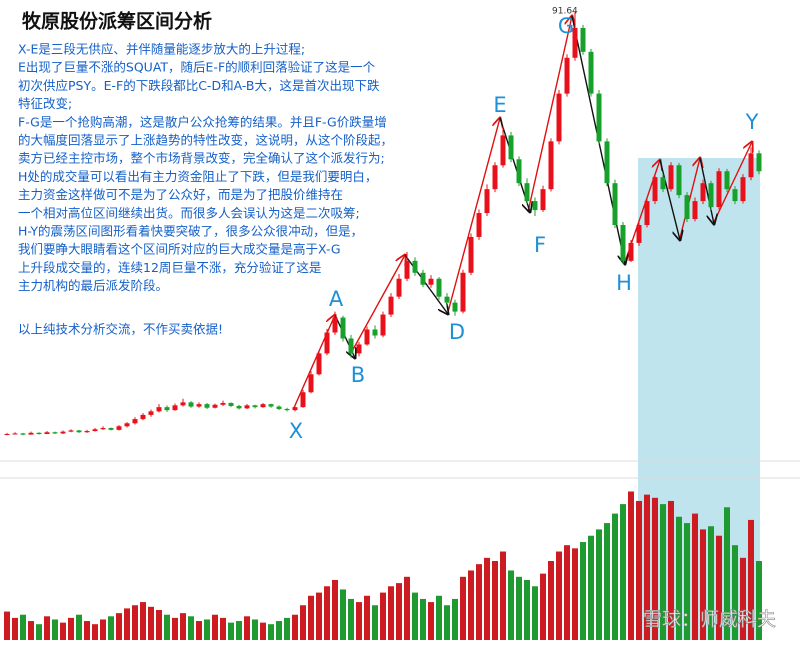 Image resolution: width=800 pixels, height=646 pixels. What do you see at coordinates (180, 194) in the screenshot?
I see `analysis-line: 主力资金这样做可不是为了公众好，而是为了把股价维持在` at bounding box center [180, 194].